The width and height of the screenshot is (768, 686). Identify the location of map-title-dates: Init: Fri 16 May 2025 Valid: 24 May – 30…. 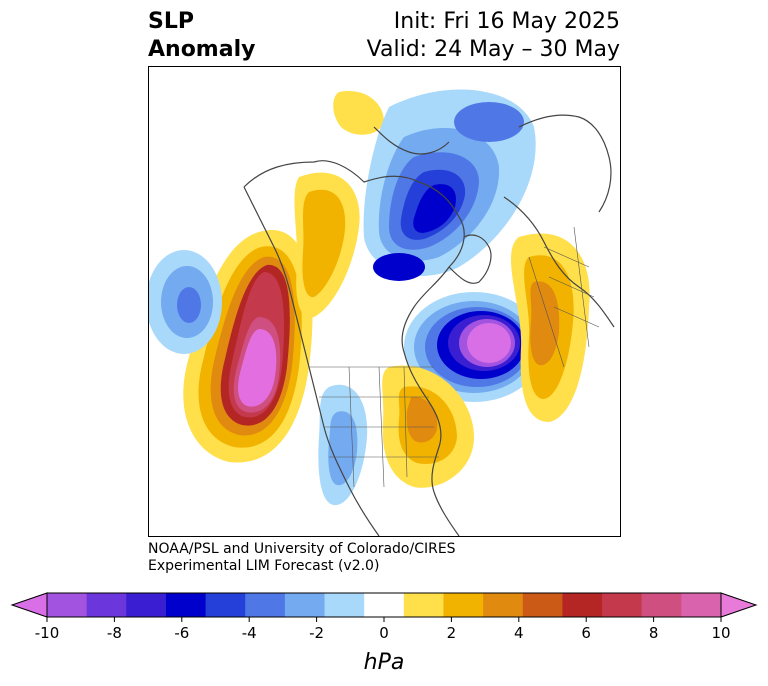
(493, 36).